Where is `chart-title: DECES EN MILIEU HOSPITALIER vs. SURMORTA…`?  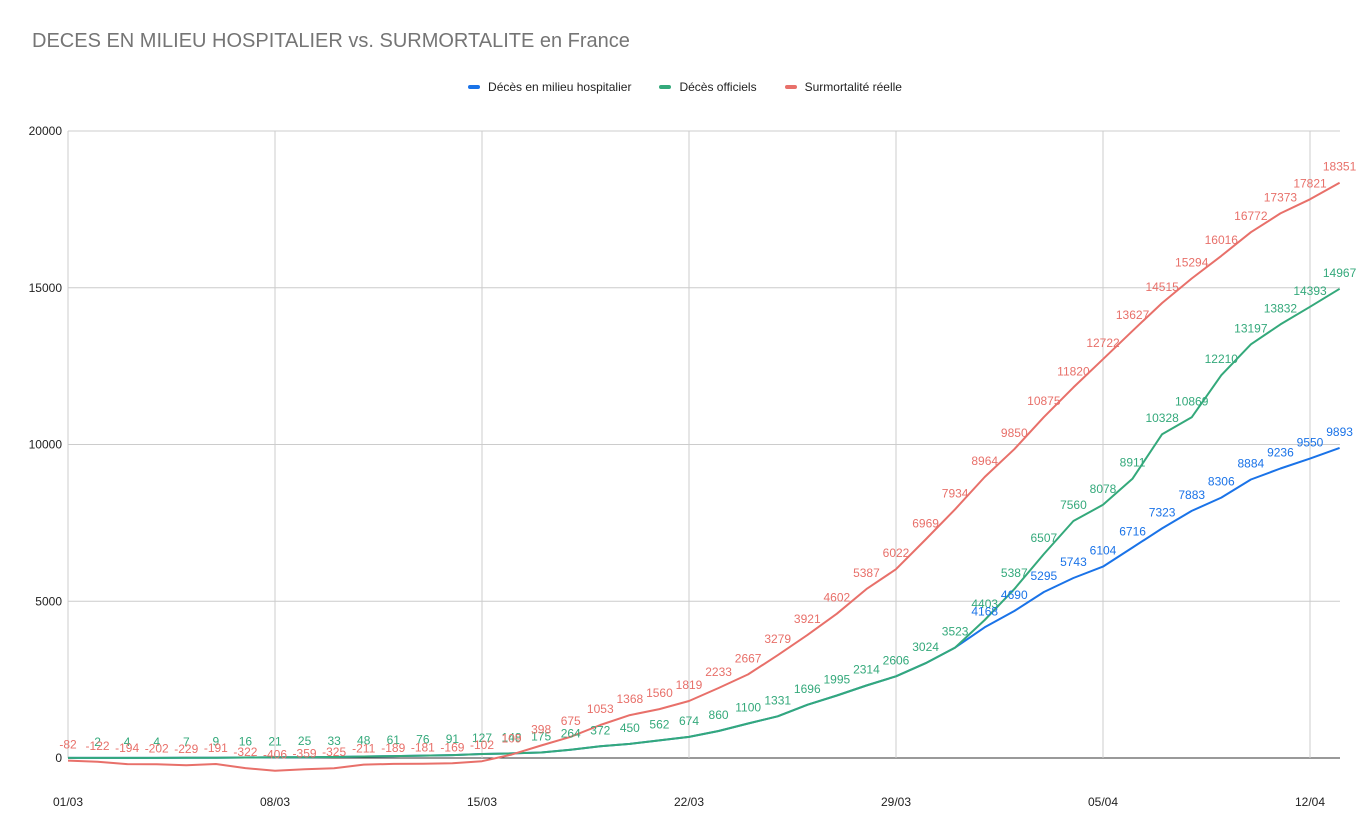
chart-title: DECES EN MILIEU HOSPITALIER vs. SURMORTA… is located at coordinates (331, 41).